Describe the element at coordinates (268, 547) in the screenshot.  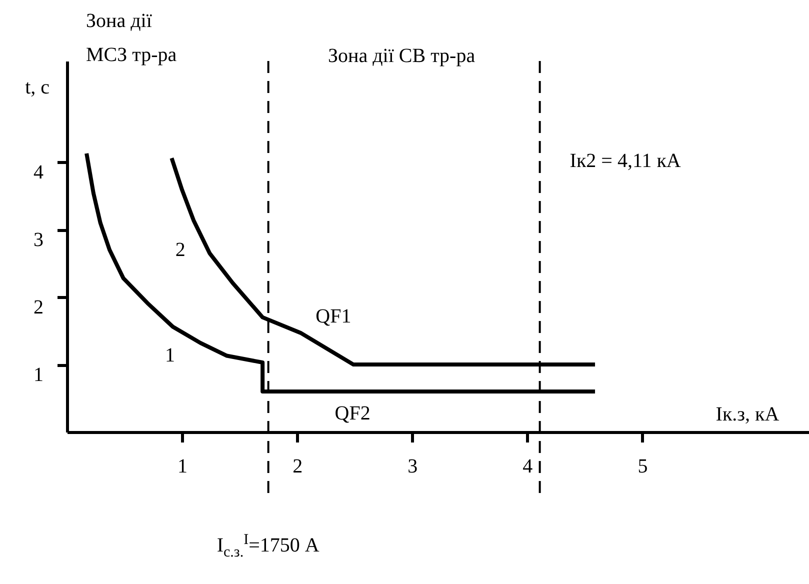
I see `ref-line-label: I$_{с.з.}$$^{I}$=1750 А` at that location.